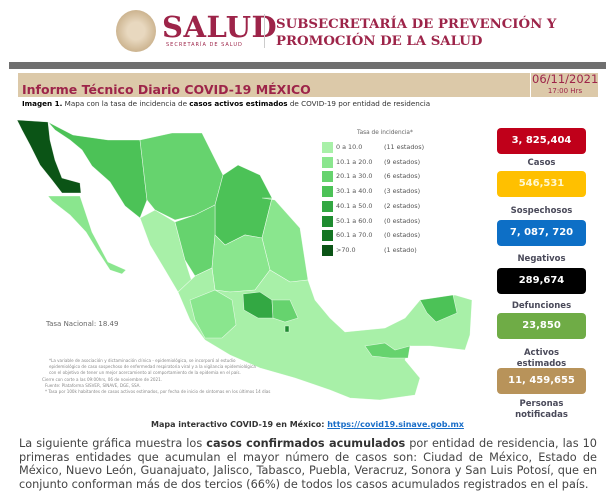  I want to click on legend-range: 0 a 10.0, so click(349, 147).